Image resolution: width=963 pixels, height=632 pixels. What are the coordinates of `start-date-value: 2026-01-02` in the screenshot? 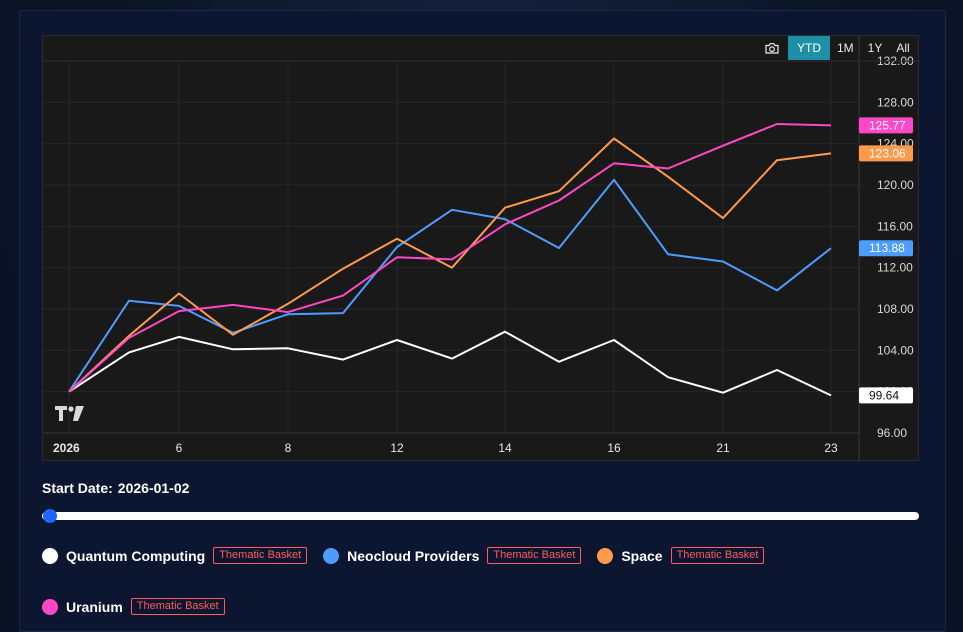 It's located at (153, 488).